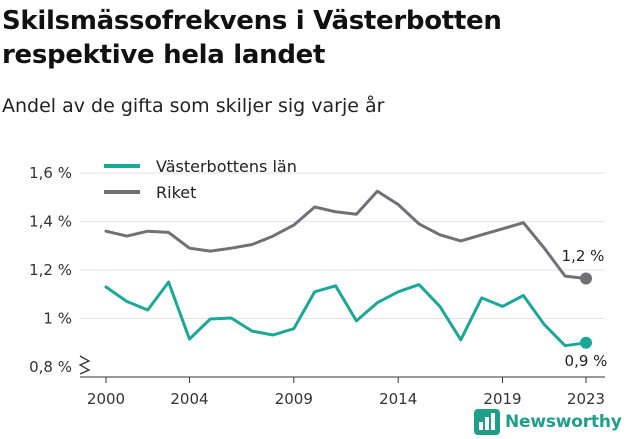 Image resolution: width=631 pixels, height=439 pixels. I want to click on series-end-point-riket, so click(586, 278).